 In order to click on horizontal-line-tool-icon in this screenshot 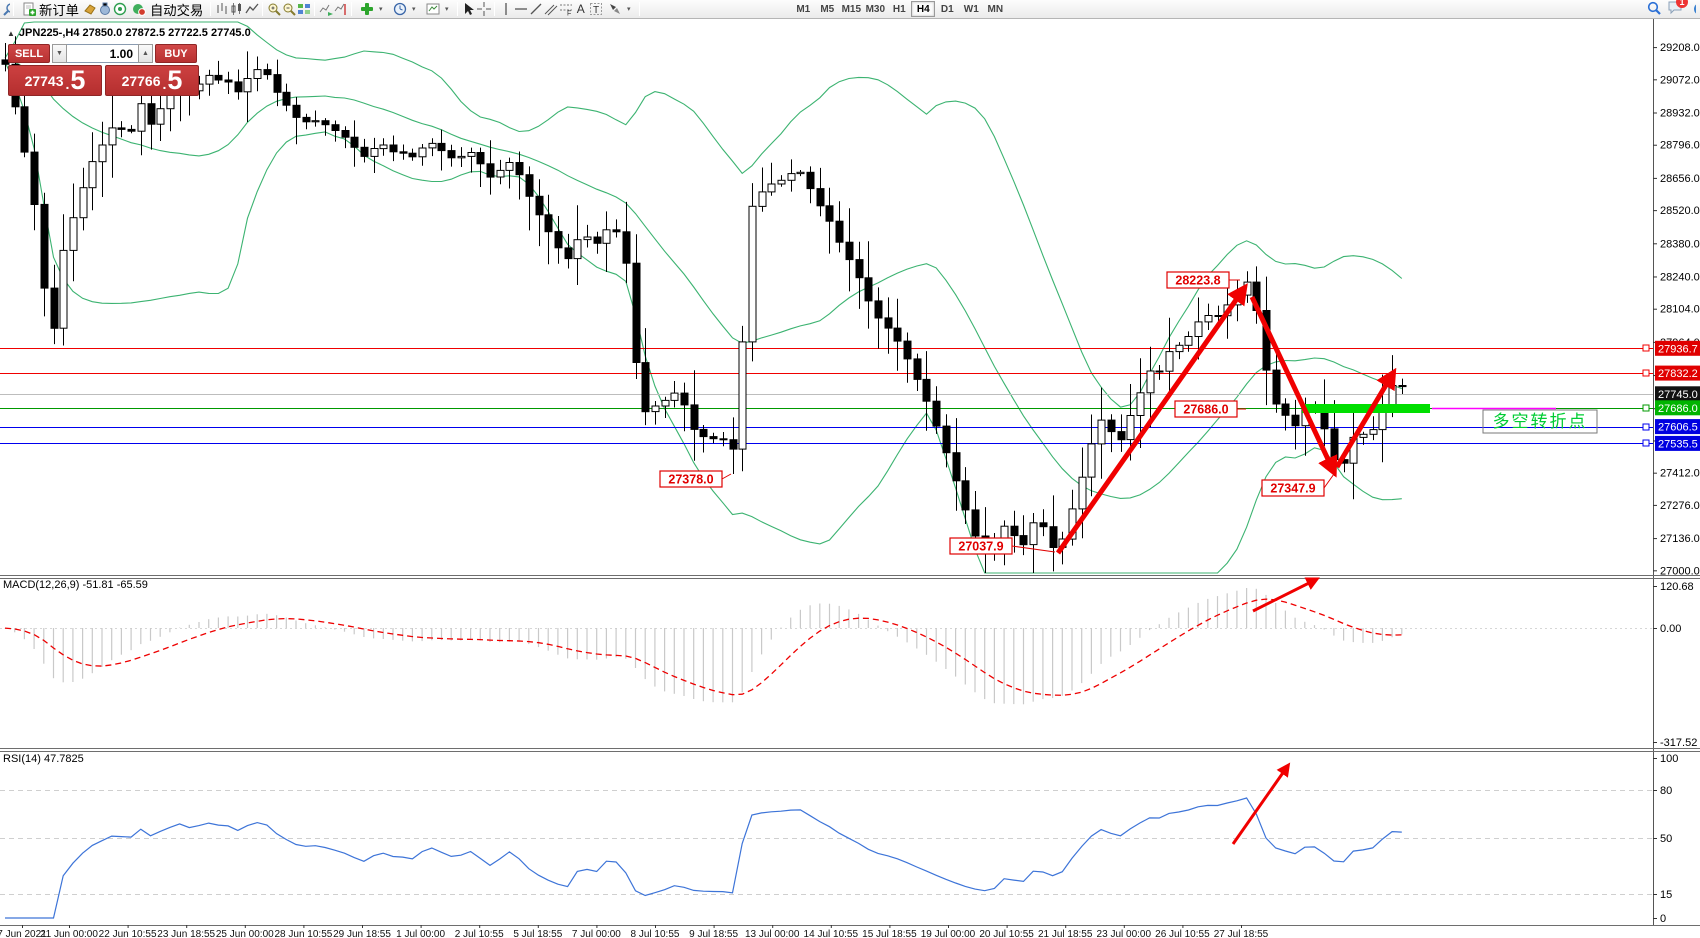, I will do `click(520, 9)`.